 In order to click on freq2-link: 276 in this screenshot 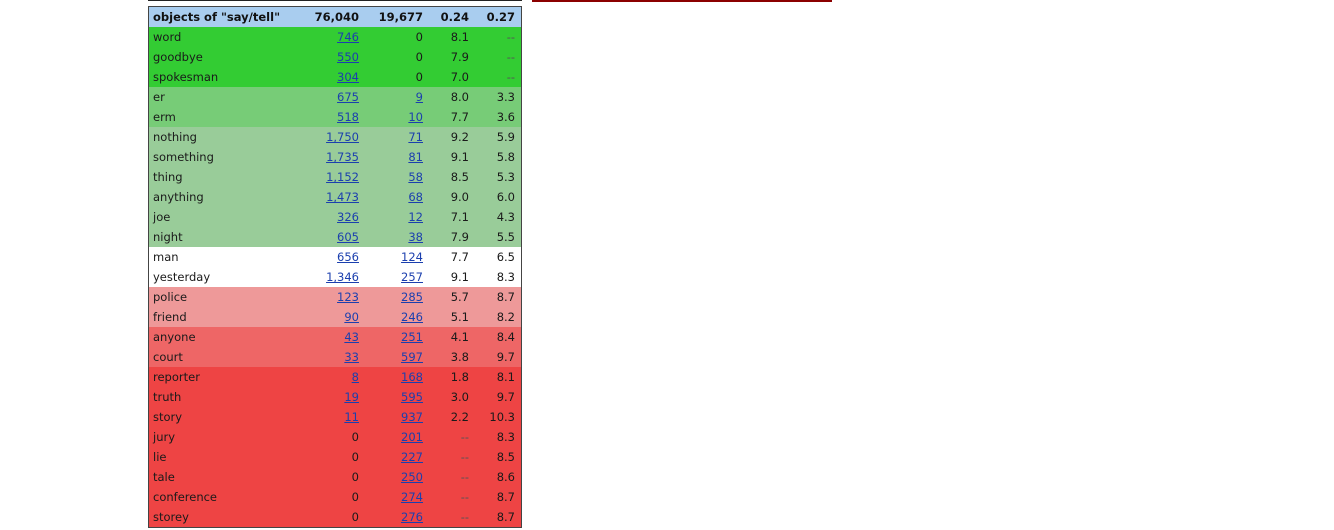, I will do `click(412, 517)`.